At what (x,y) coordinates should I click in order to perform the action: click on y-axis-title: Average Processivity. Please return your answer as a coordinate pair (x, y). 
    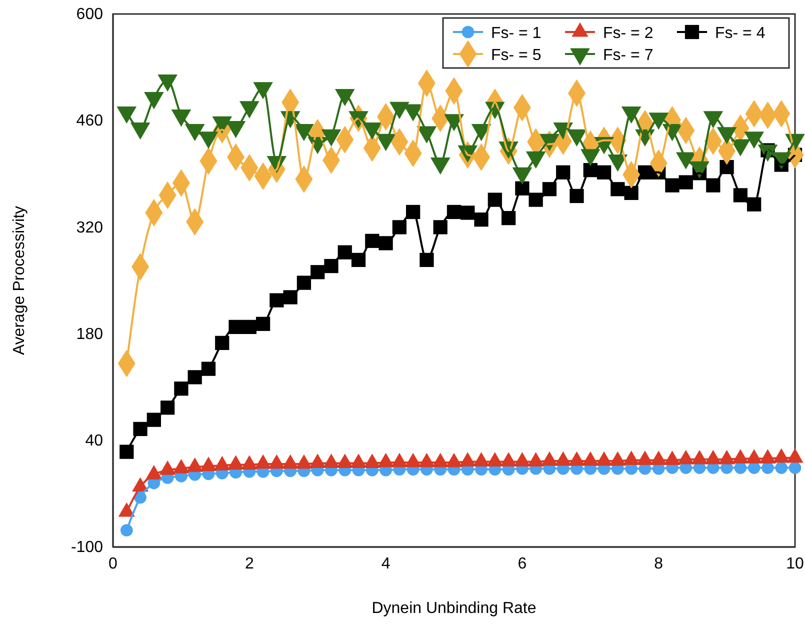
    Looking at the image, I should click on (19, 281).